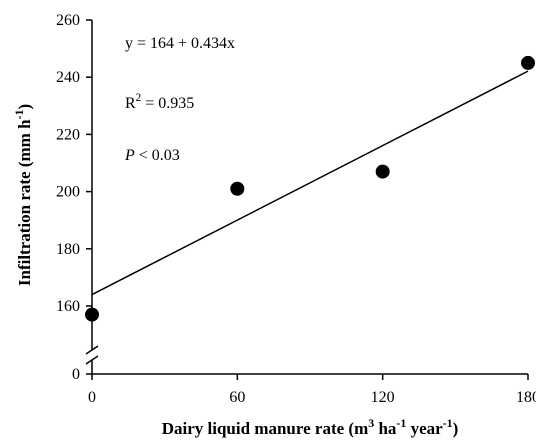 The image size is (536, 442). Describe the element at coordinates (92, 397) in the screenshot. I see `x-tick-label: 0` at that location.